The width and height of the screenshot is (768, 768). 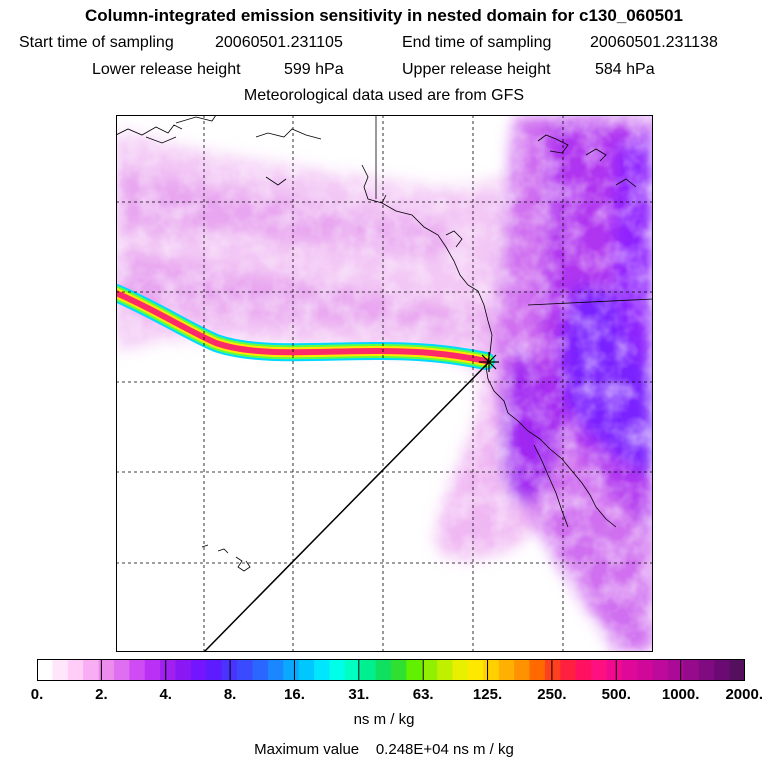 What do you see at coordinates (384, 719) in the screenshot?
I see `units-label: ns m / kg` at bounding box center [384, 719].